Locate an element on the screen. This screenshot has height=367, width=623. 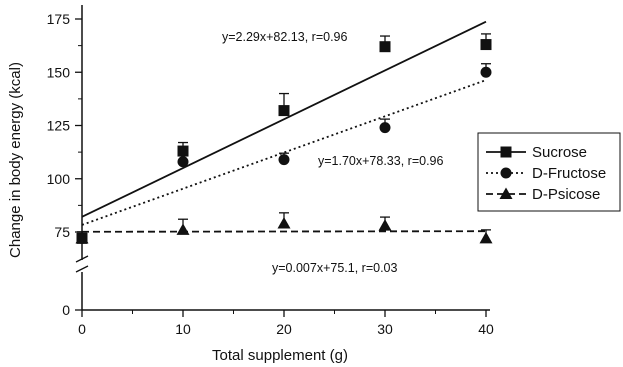
x-tick-label: 0 is located at coordinates (82, 329).